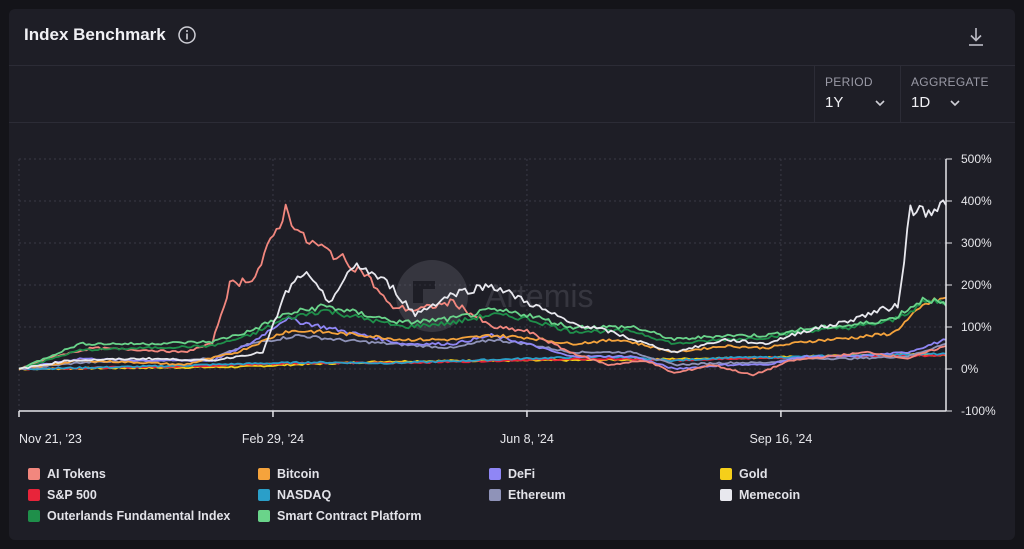  Describe the element at coordinates (770, 495) in the screenshot. I see `legend-label: Memecoin` at that location.